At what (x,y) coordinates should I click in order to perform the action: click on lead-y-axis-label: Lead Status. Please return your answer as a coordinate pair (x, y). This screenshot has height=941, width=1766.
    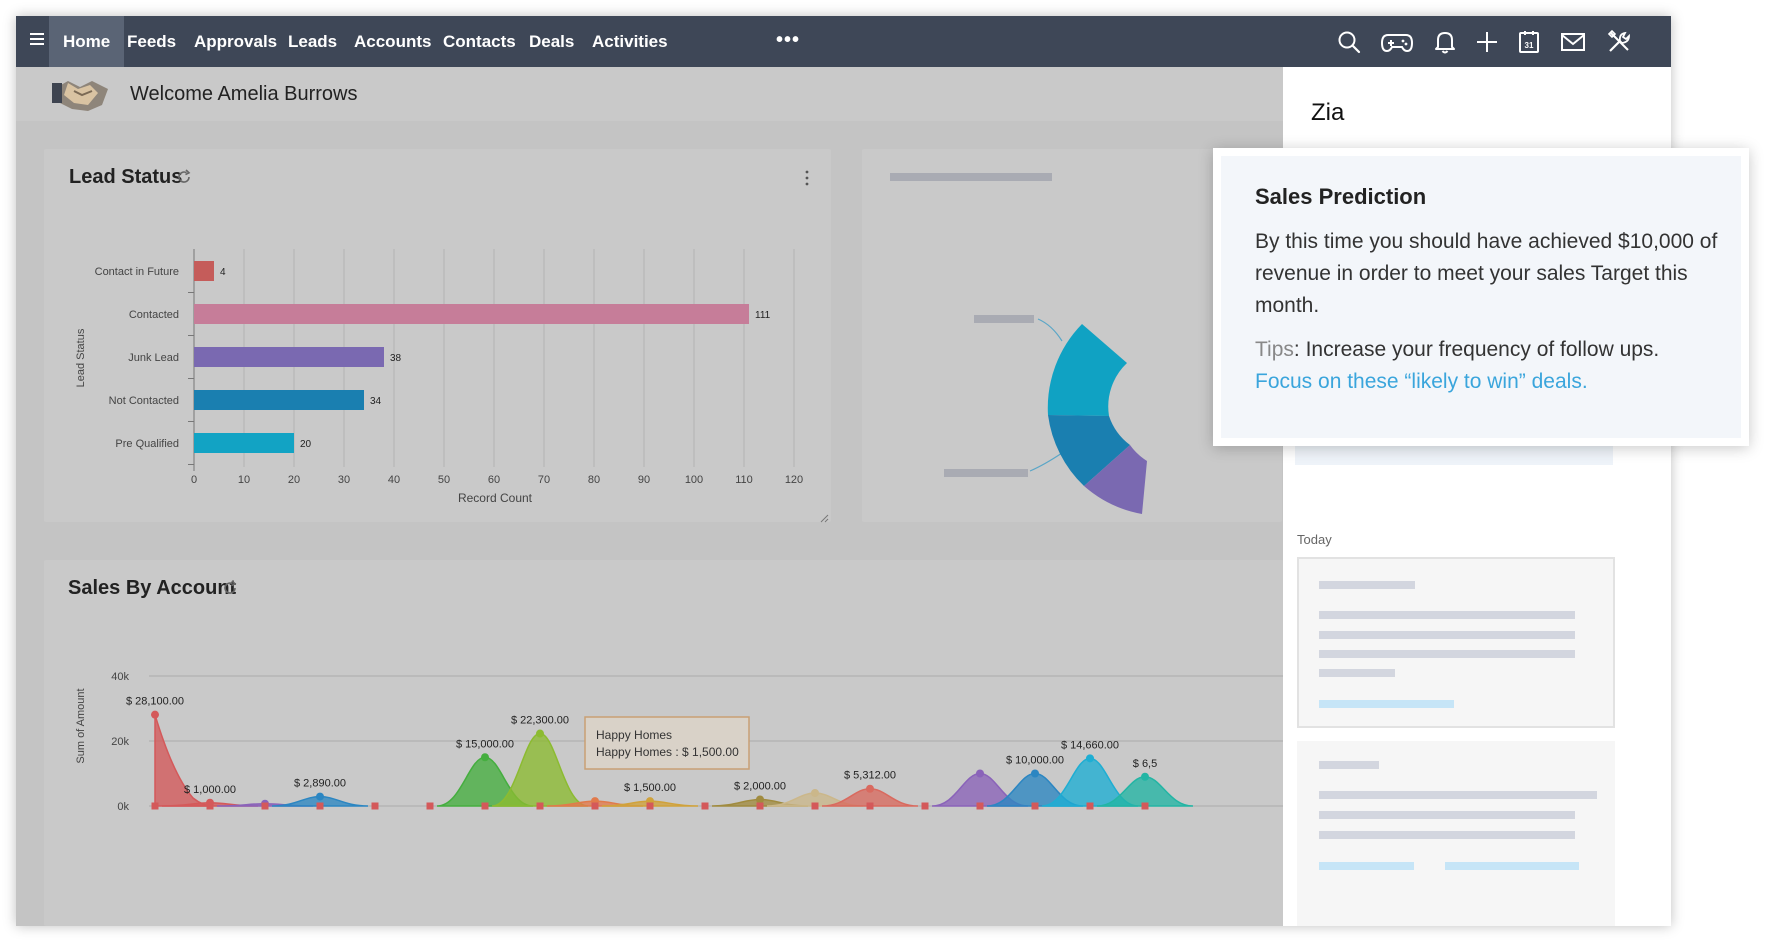
    Looking at the image, I should click on (81, 357).